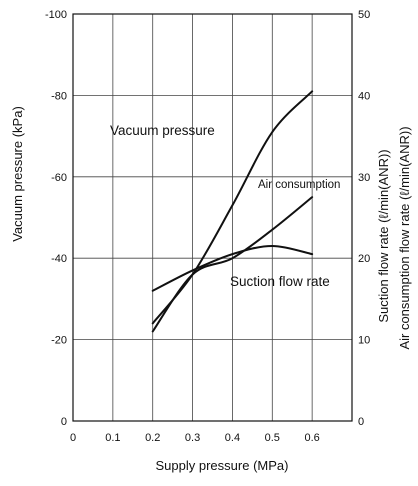  Describe the element at coordinates (162, 130) in the screenshot. I see `series-label-vacuum-pressure: Vacuum pressure` at that location.